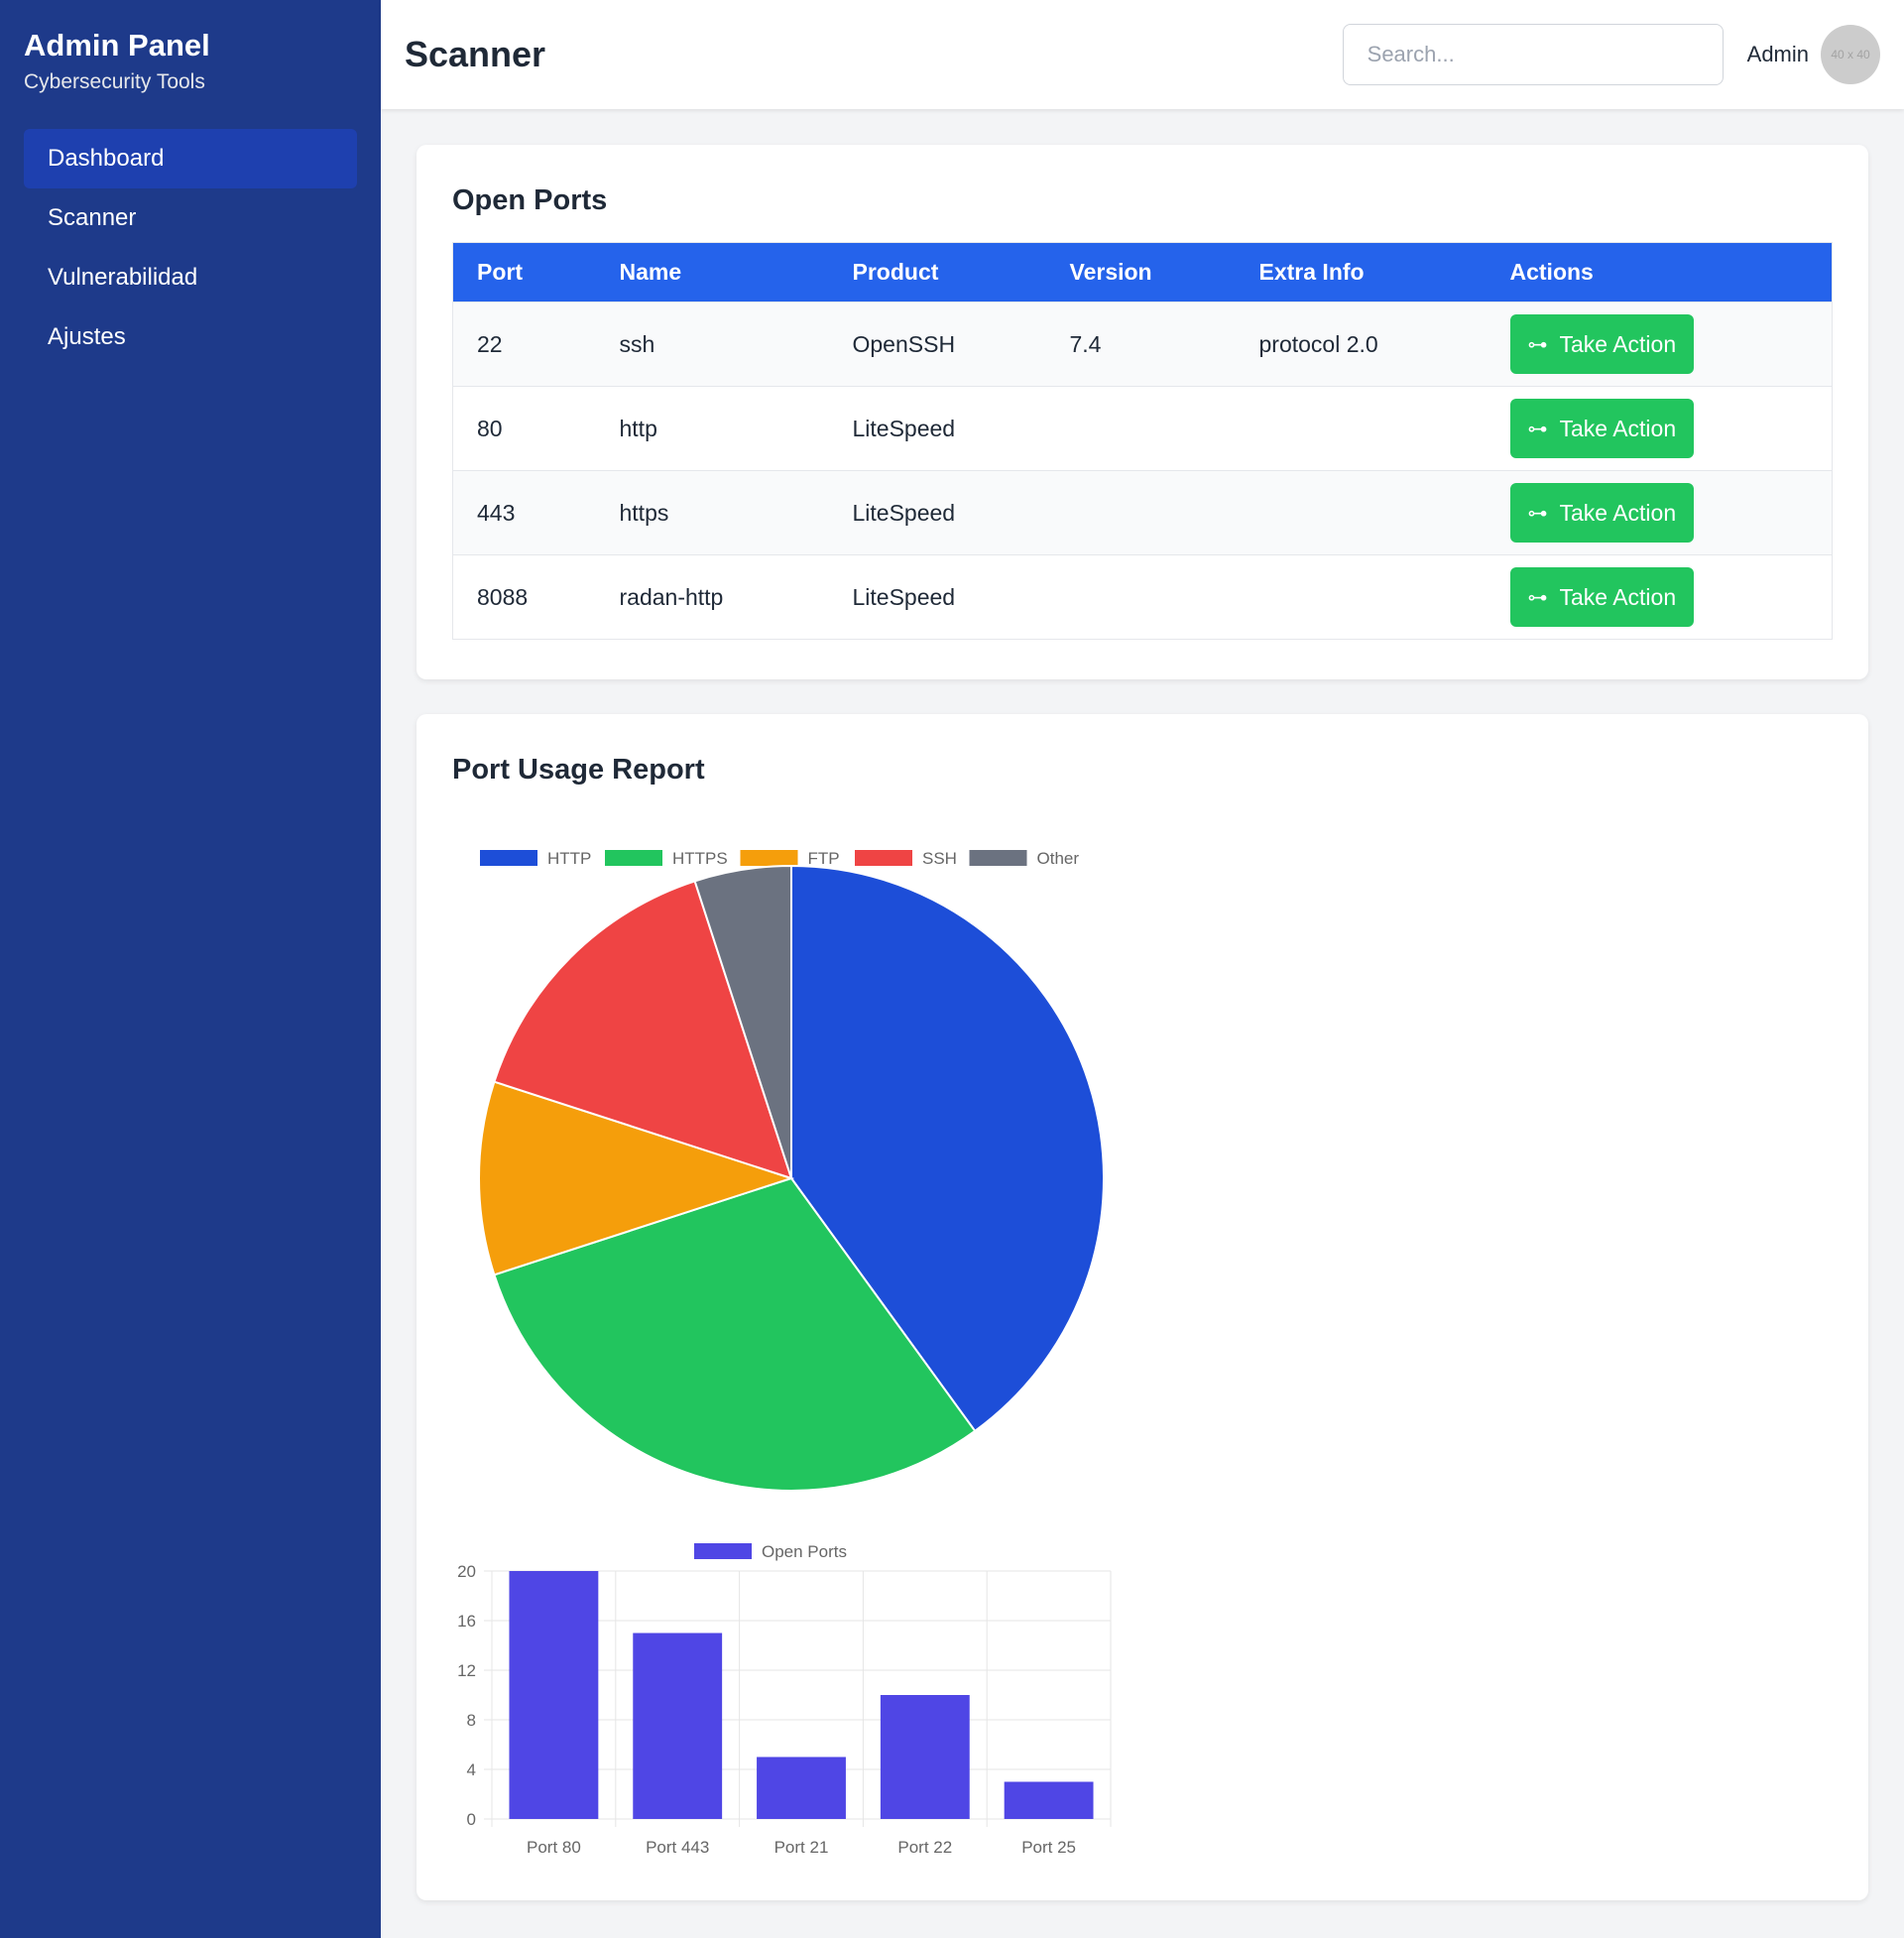 The image size is (1904, 1938). Describe the element at coordinates (530, 200) in the screenshot. I see `open-ports-title: Open Ports` at that location.